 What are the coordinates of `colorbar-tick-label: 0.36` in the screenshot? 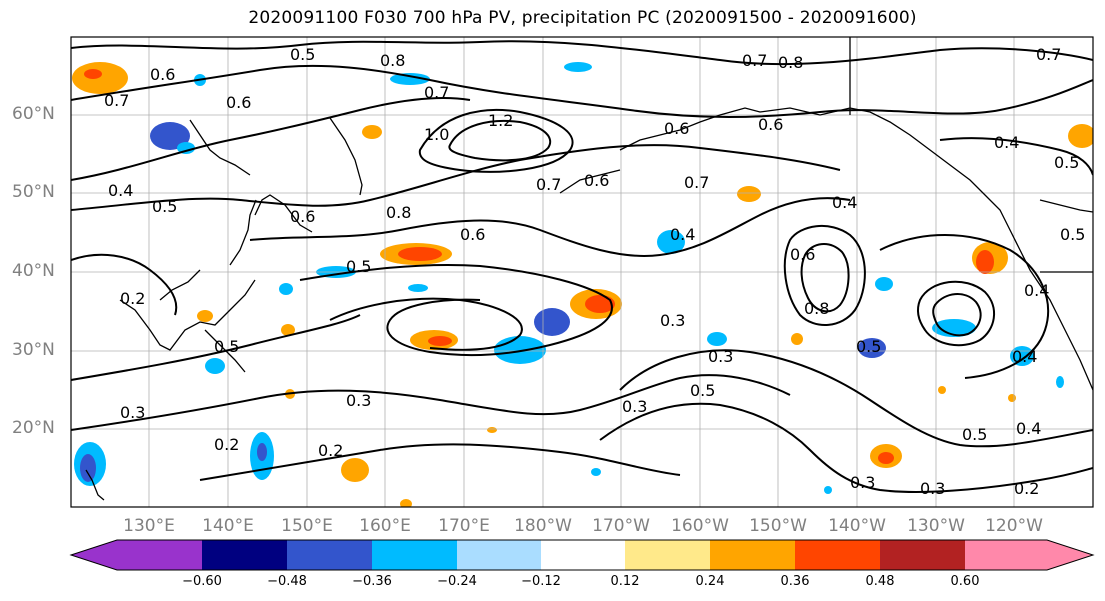 It's located at (795, 581).